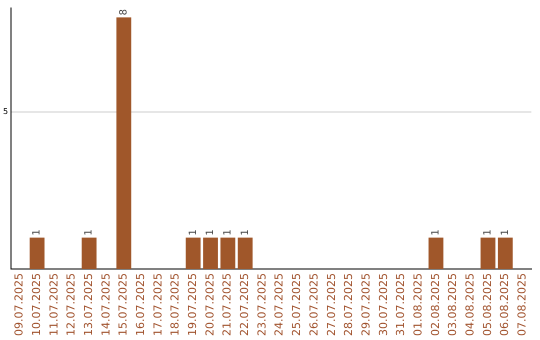  I want to click on x-tick-label: 25.07.2025, so click(297, 304).